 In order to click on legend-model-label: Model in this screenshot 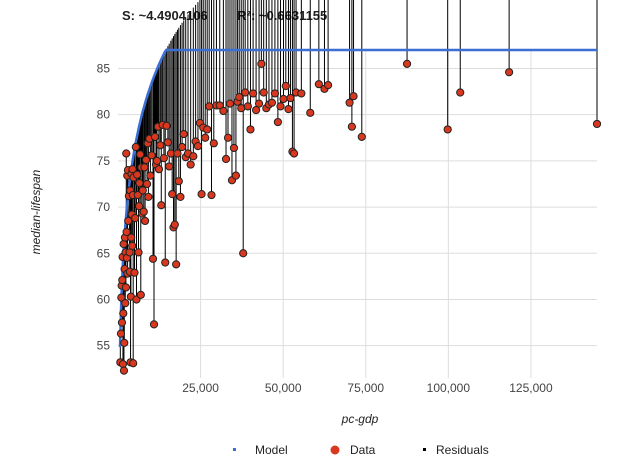, I will do `click(271, 450)`.